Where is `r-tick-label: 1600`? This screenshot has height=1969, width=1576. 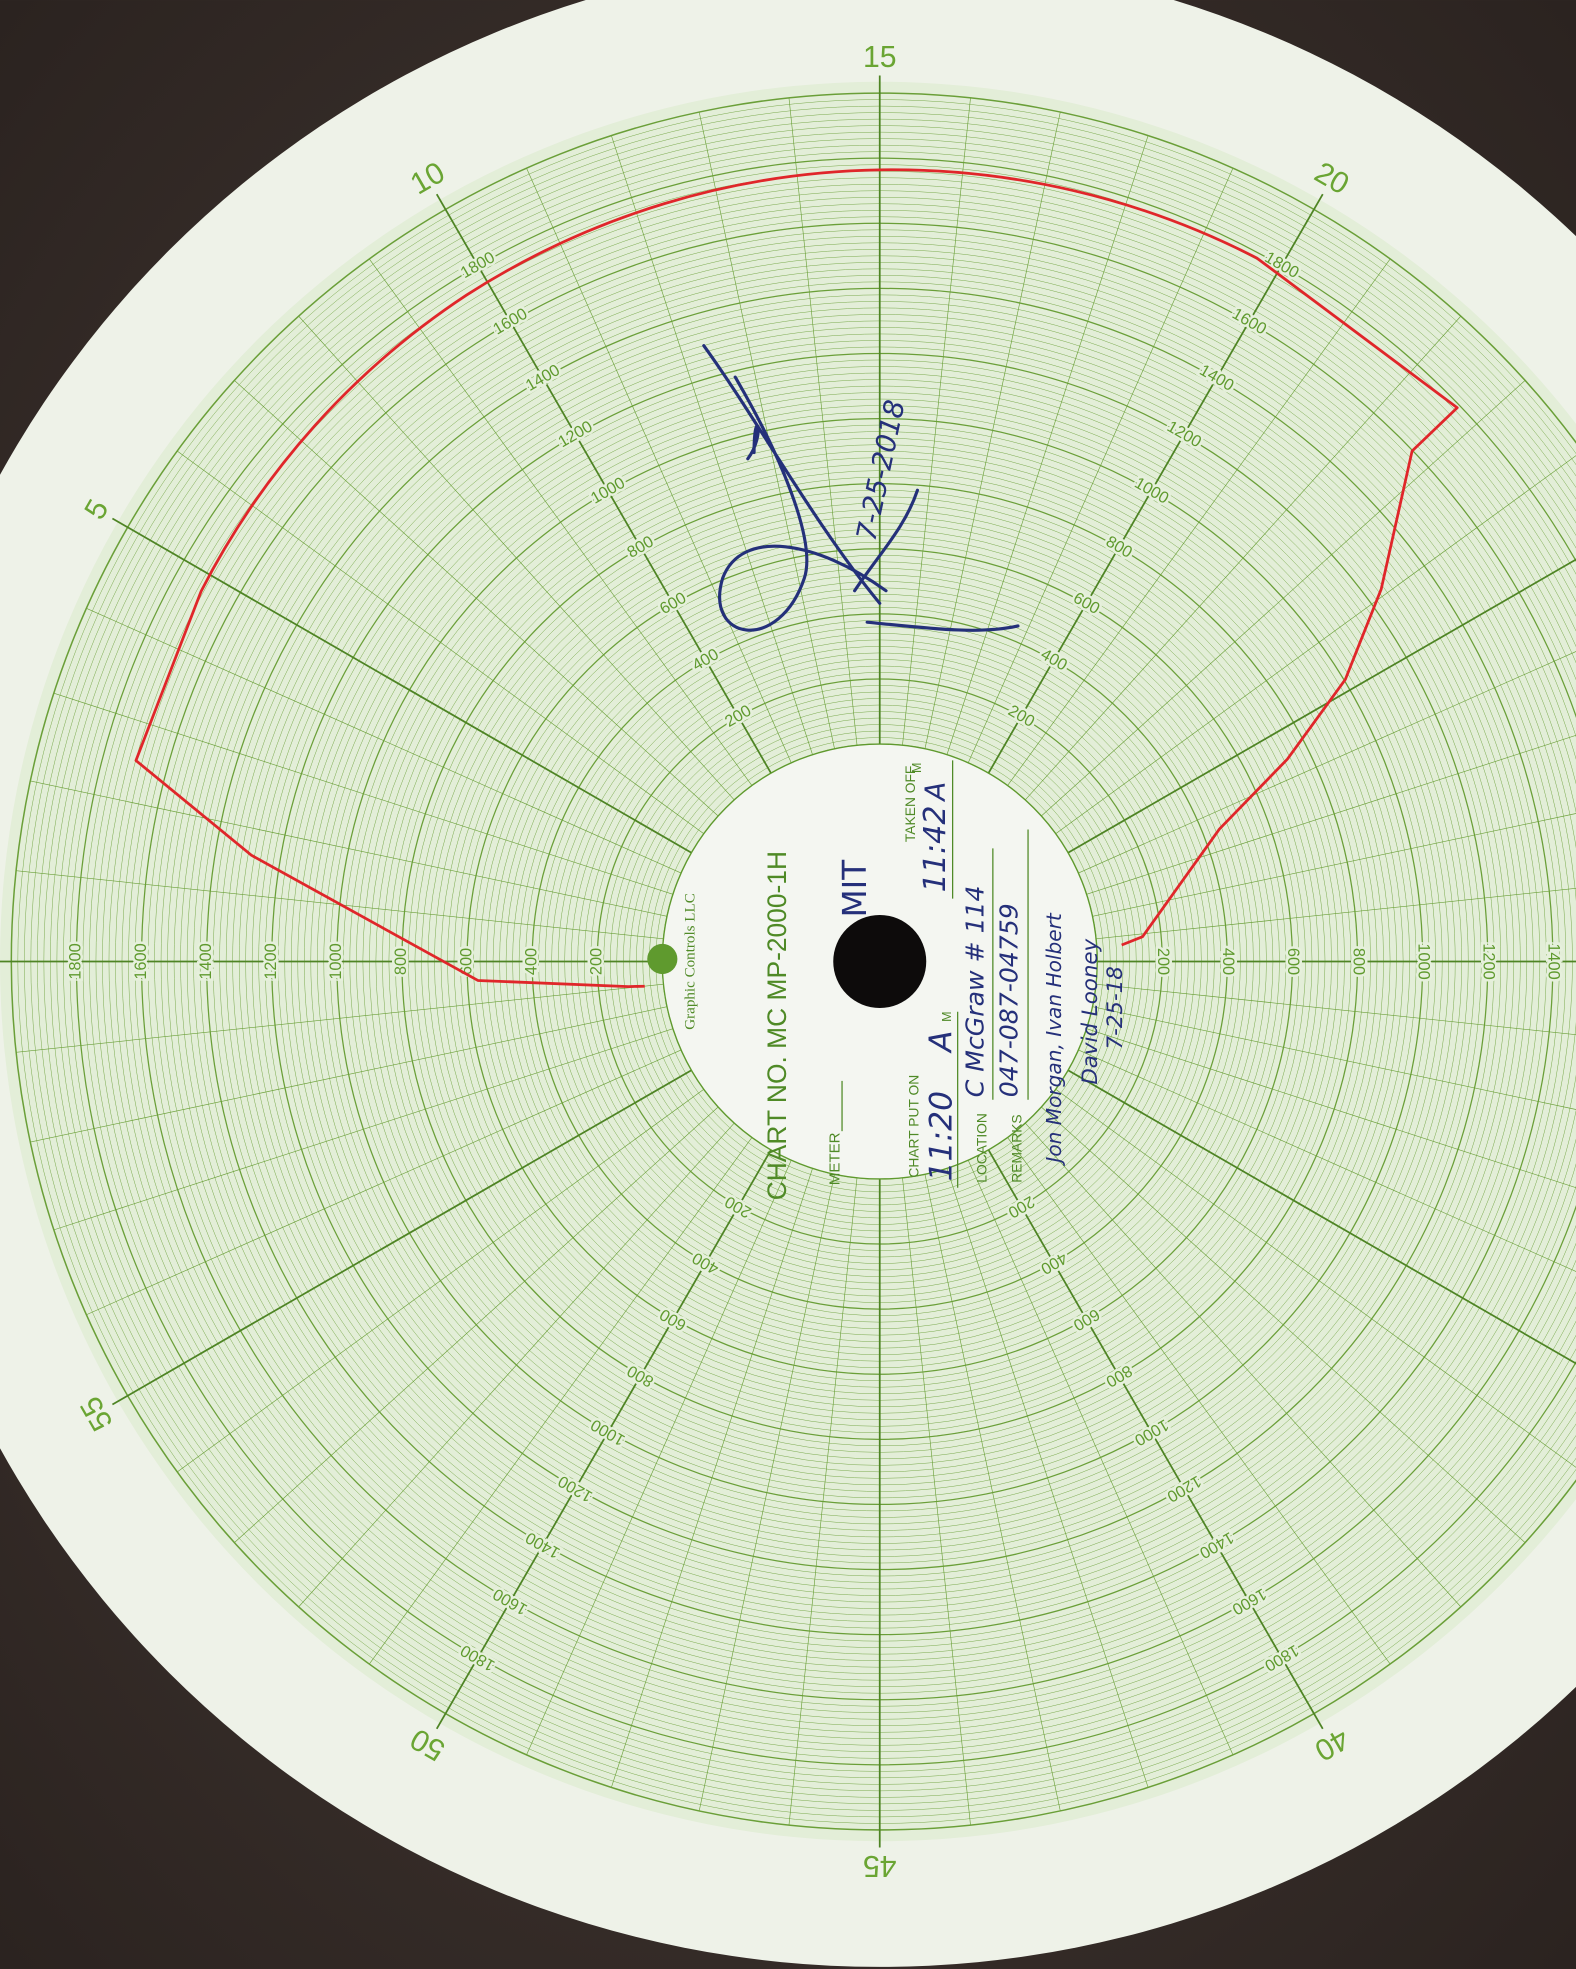
r-tick-label: 1600 is located at coordinates (141, 961).